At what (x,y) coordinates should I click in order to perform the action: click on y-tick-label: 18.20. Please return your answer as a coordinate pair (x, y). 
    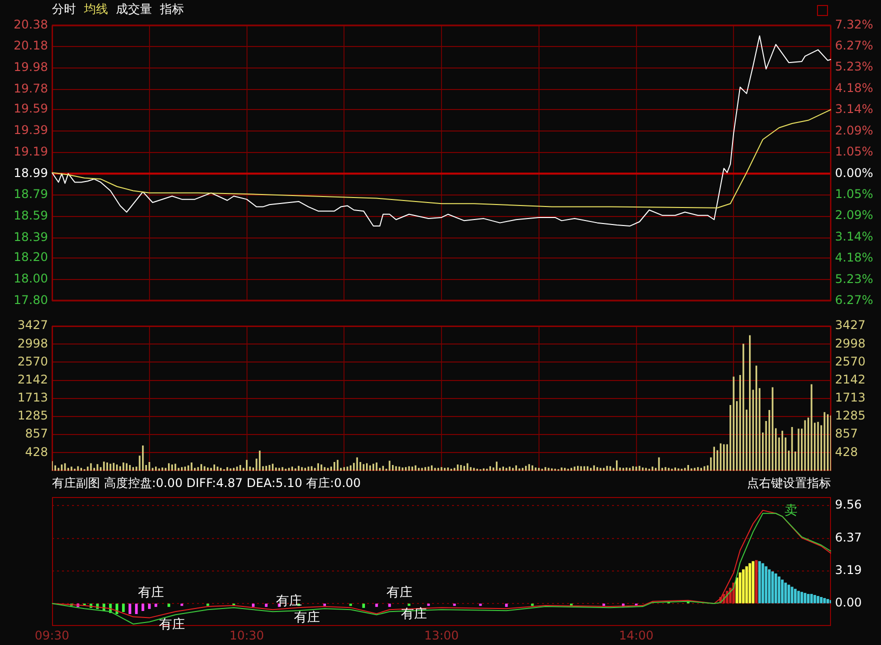
    Looking at the image, I should click on (31, 257).